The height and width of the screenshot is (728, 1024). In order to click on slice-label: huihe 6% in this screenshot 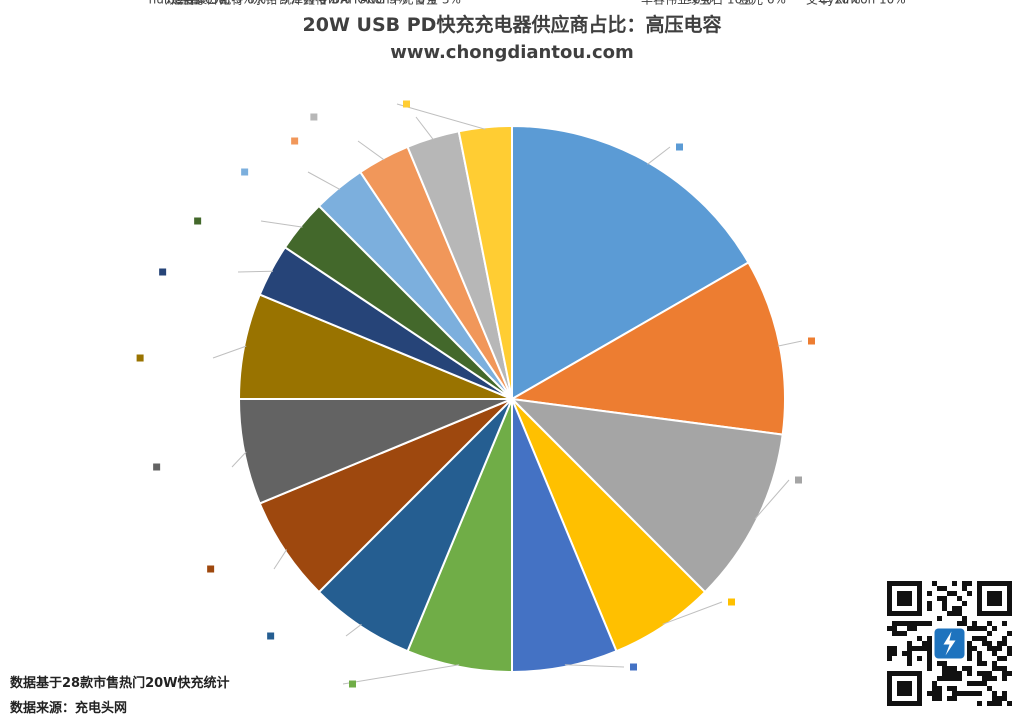, I will do `click(177, 3)`.